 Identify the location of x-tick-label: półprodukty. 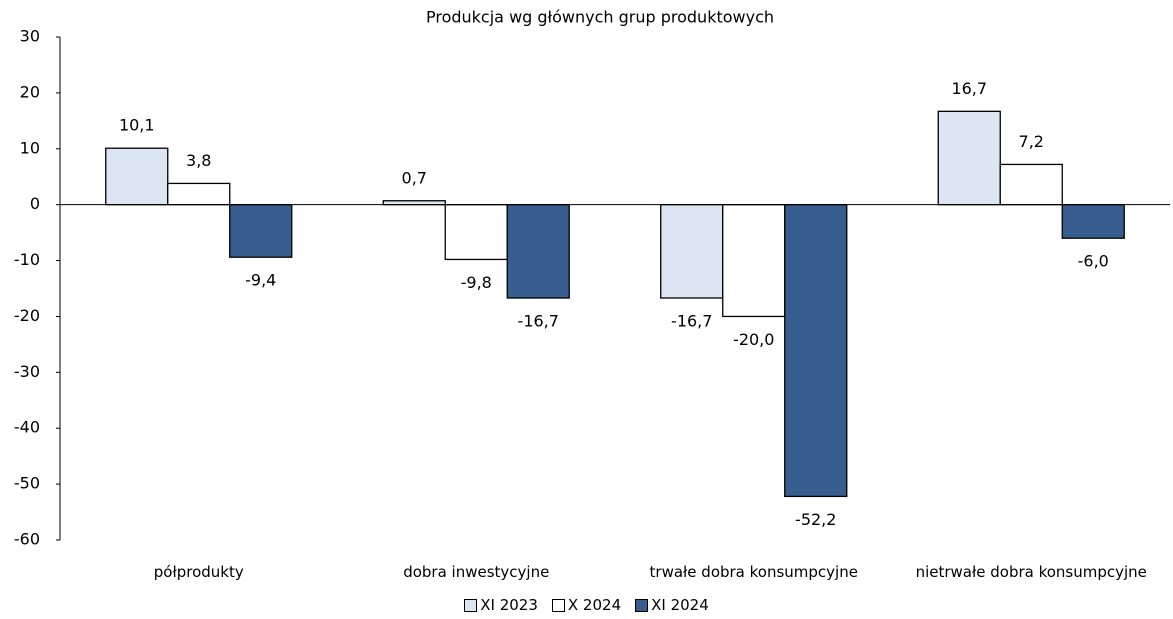
(198, 572).